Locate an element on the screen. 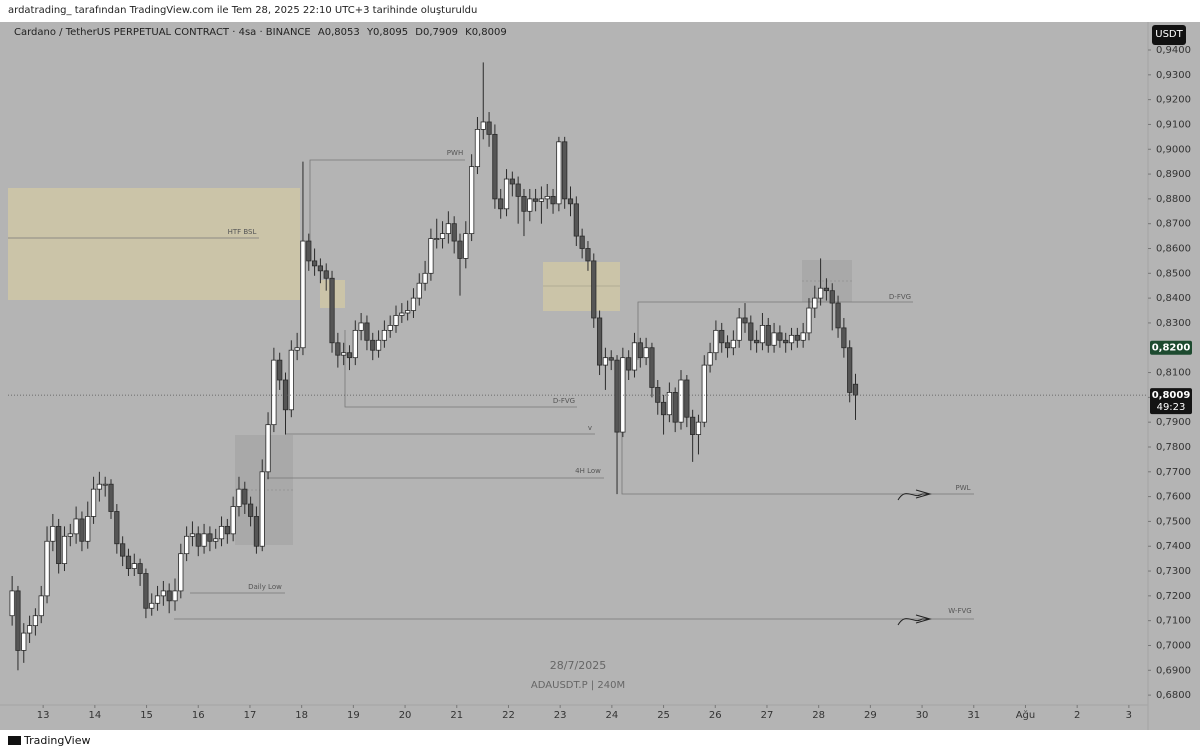  y-tick-label: 0,7500 is located at coordinates (1173, 521).